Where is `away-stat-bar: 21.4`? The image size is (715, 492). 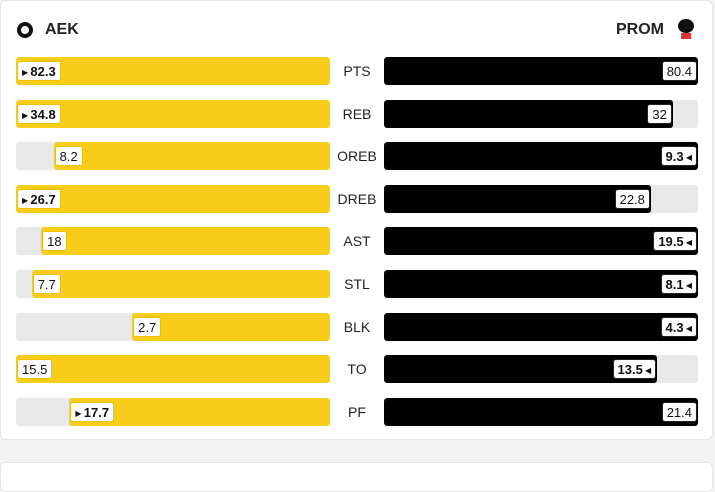
away-stat-bar: 21.4 is located at coordinates (541, 411).